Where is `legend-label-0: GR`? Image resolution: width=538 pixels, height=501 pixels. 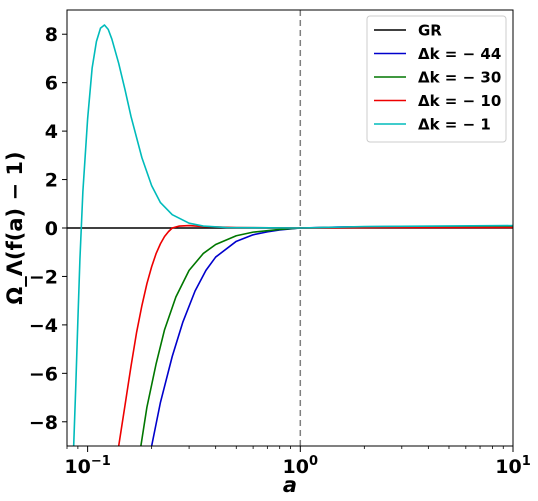
legend-label-0: GR is located at coordinates (430, 31).